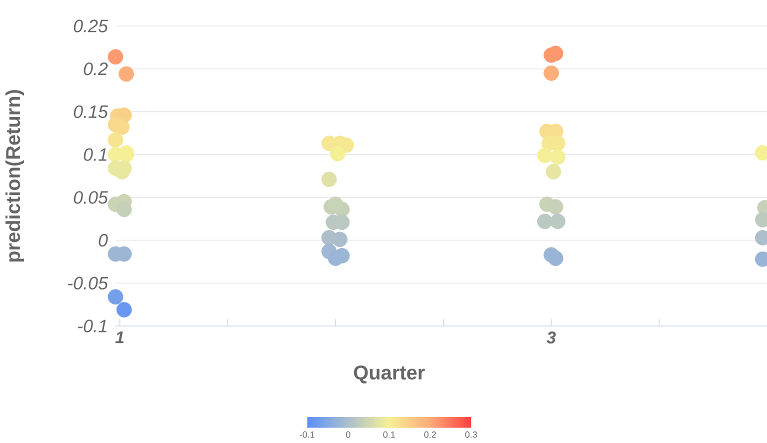 This screenshot has height=443, width=767. What do you see at coordinates (91, 197) in the screenshot?
I see `y-tick-label: 0.05` at bounding box center [91, 197].